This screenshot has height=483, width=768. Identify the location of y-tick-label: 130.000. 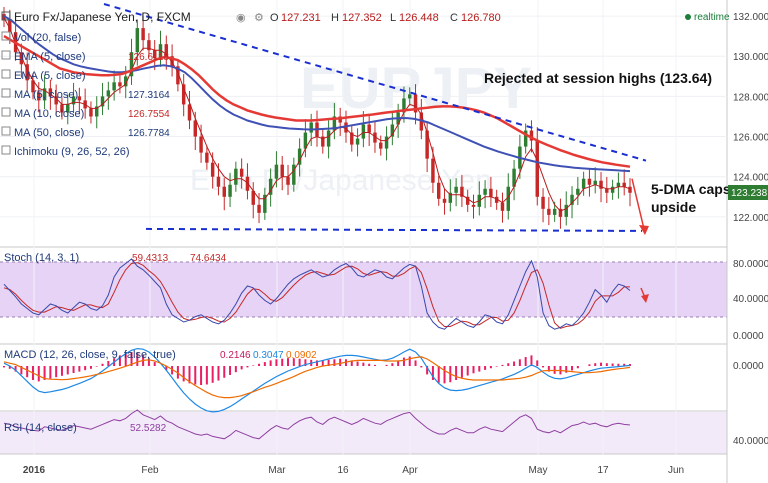
(750, 57).